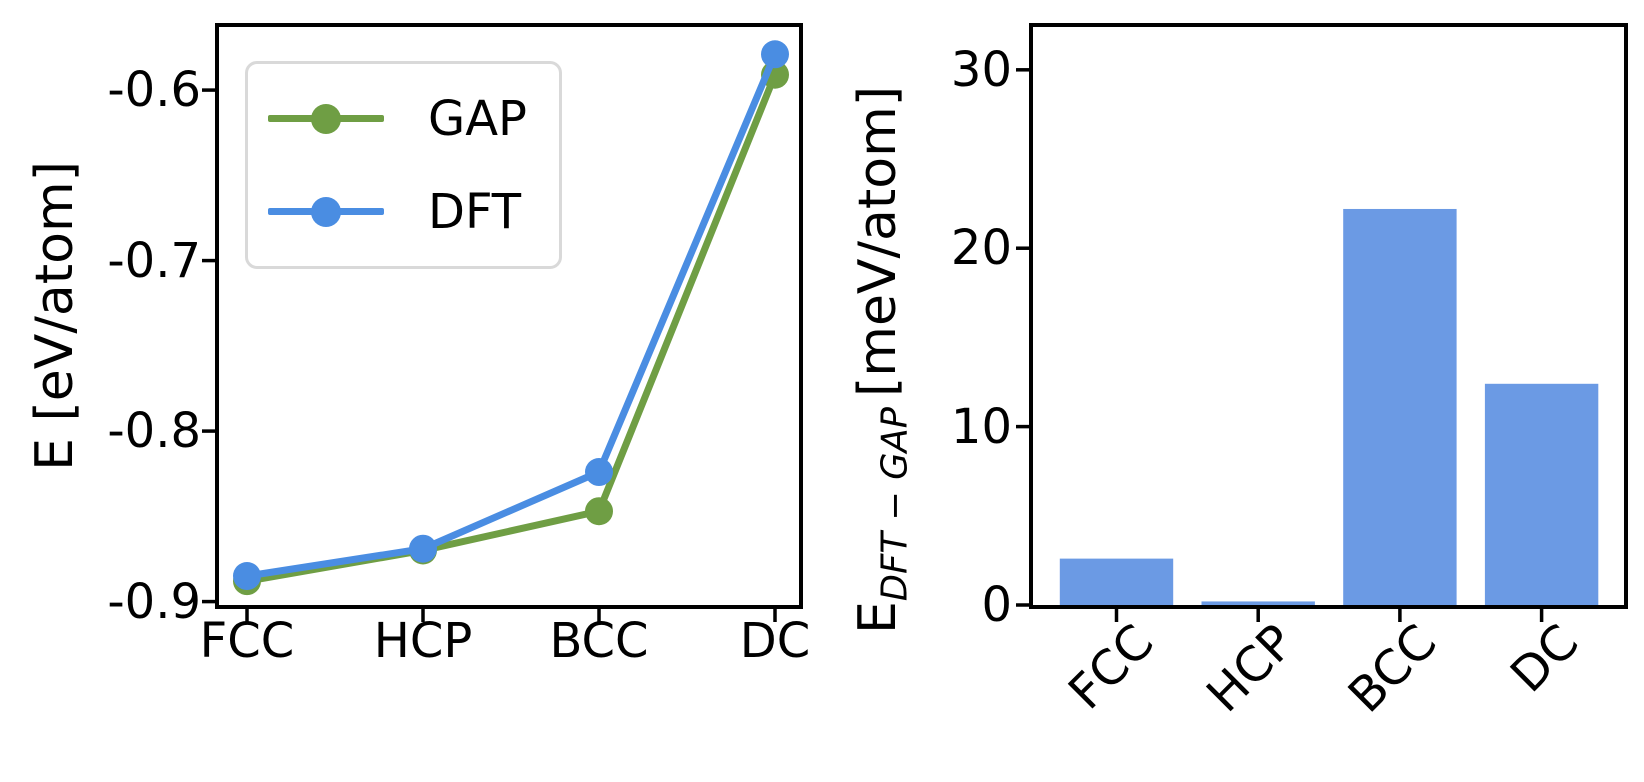 The width and height of the screenshot is (1644, 782). Describe the element at coordinates (775, 641) in the screenshot. I see `left-x-tick-label-dc: DC` at that location.